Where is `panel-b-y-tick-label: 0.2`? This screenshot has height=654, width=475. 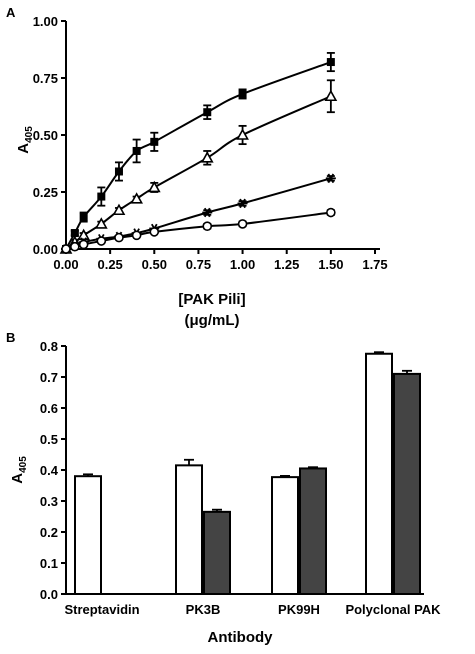 panel-b-y-tick-label: 0.2 is located at coordinates (49, 532).